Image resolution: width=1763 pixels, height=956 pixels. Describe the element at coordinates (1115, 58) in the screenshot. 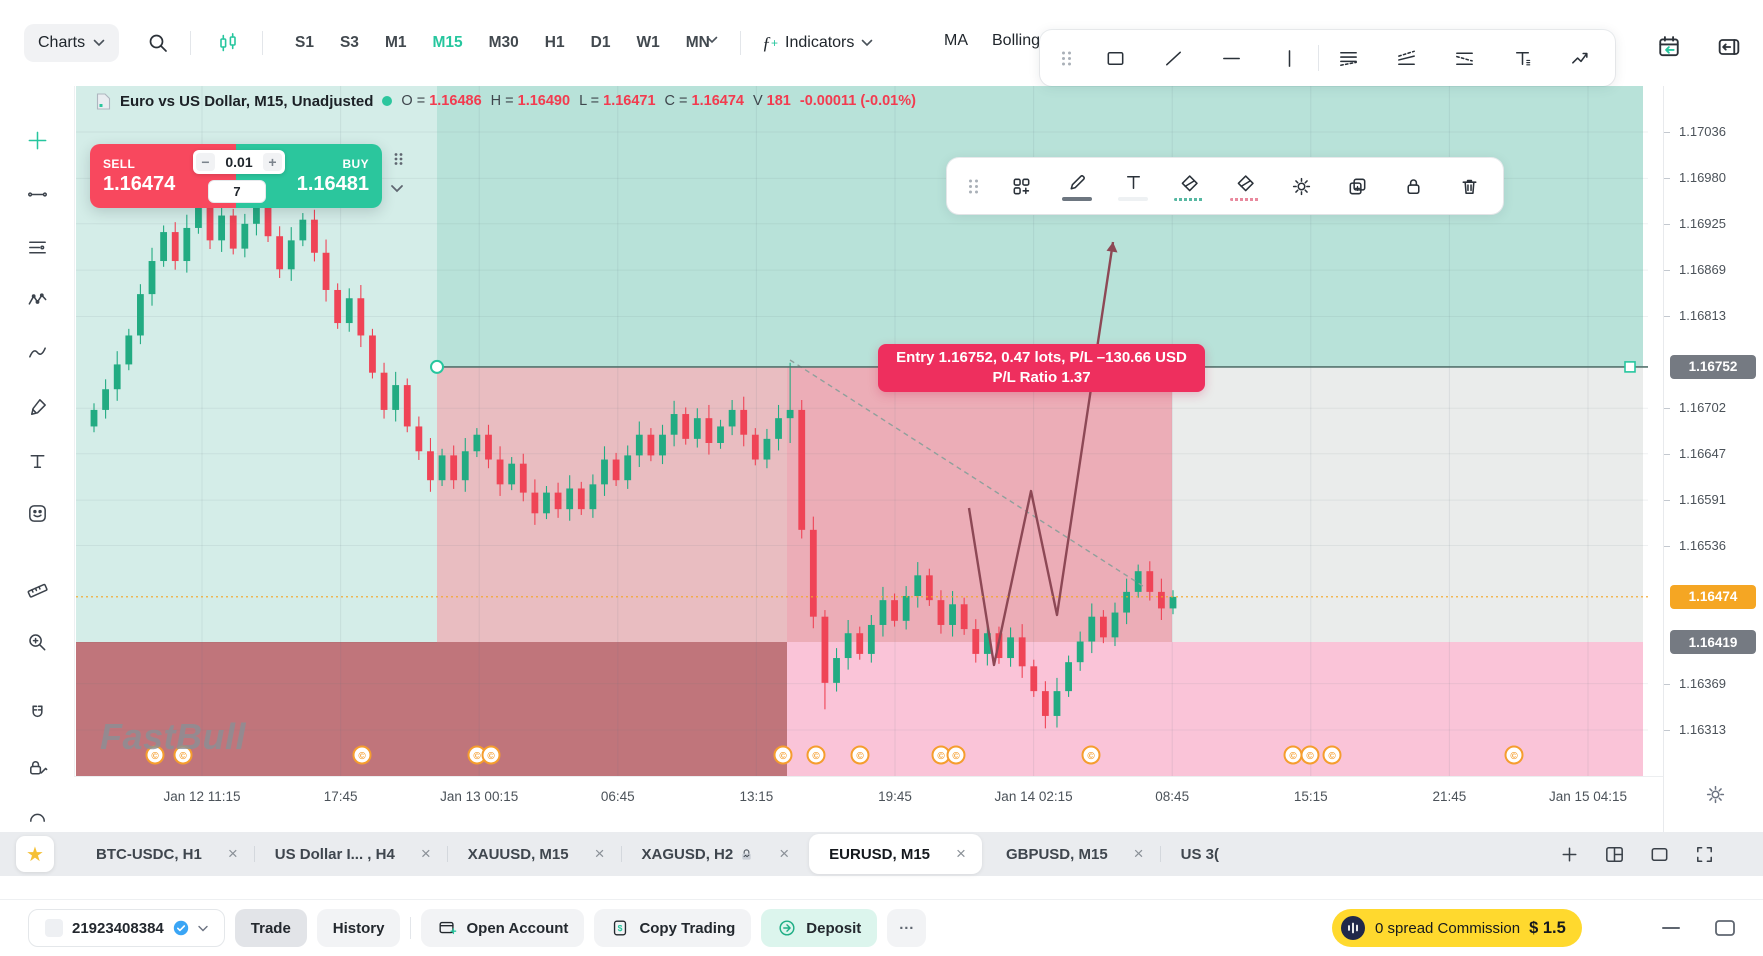

I see `rectangle-tool-icon` at that location.